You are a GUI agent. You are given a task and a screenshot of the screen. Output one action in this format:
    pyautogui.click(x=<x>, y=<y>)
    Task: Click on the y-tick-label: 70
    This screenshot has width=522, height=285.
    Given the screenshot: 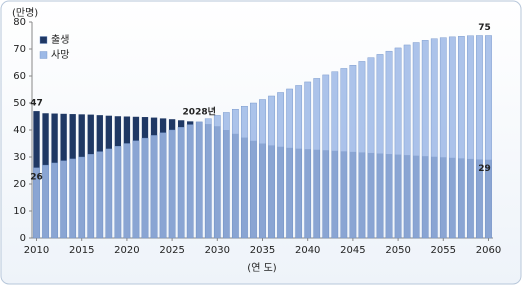 What is the action you would take?
    pyautogui.click(x=19, y=49)
    